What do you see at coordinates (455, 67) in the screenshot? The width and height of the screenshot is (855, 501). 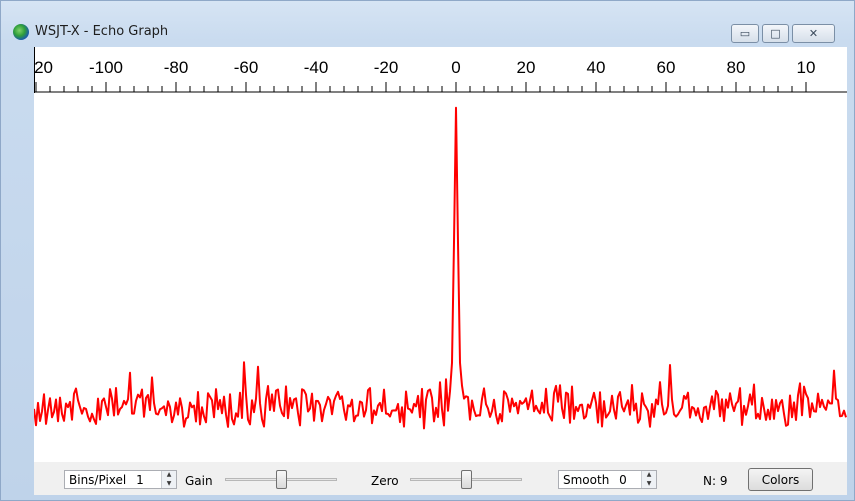 I see `scale-tick-label: 0` at bounding box center [455, 67].